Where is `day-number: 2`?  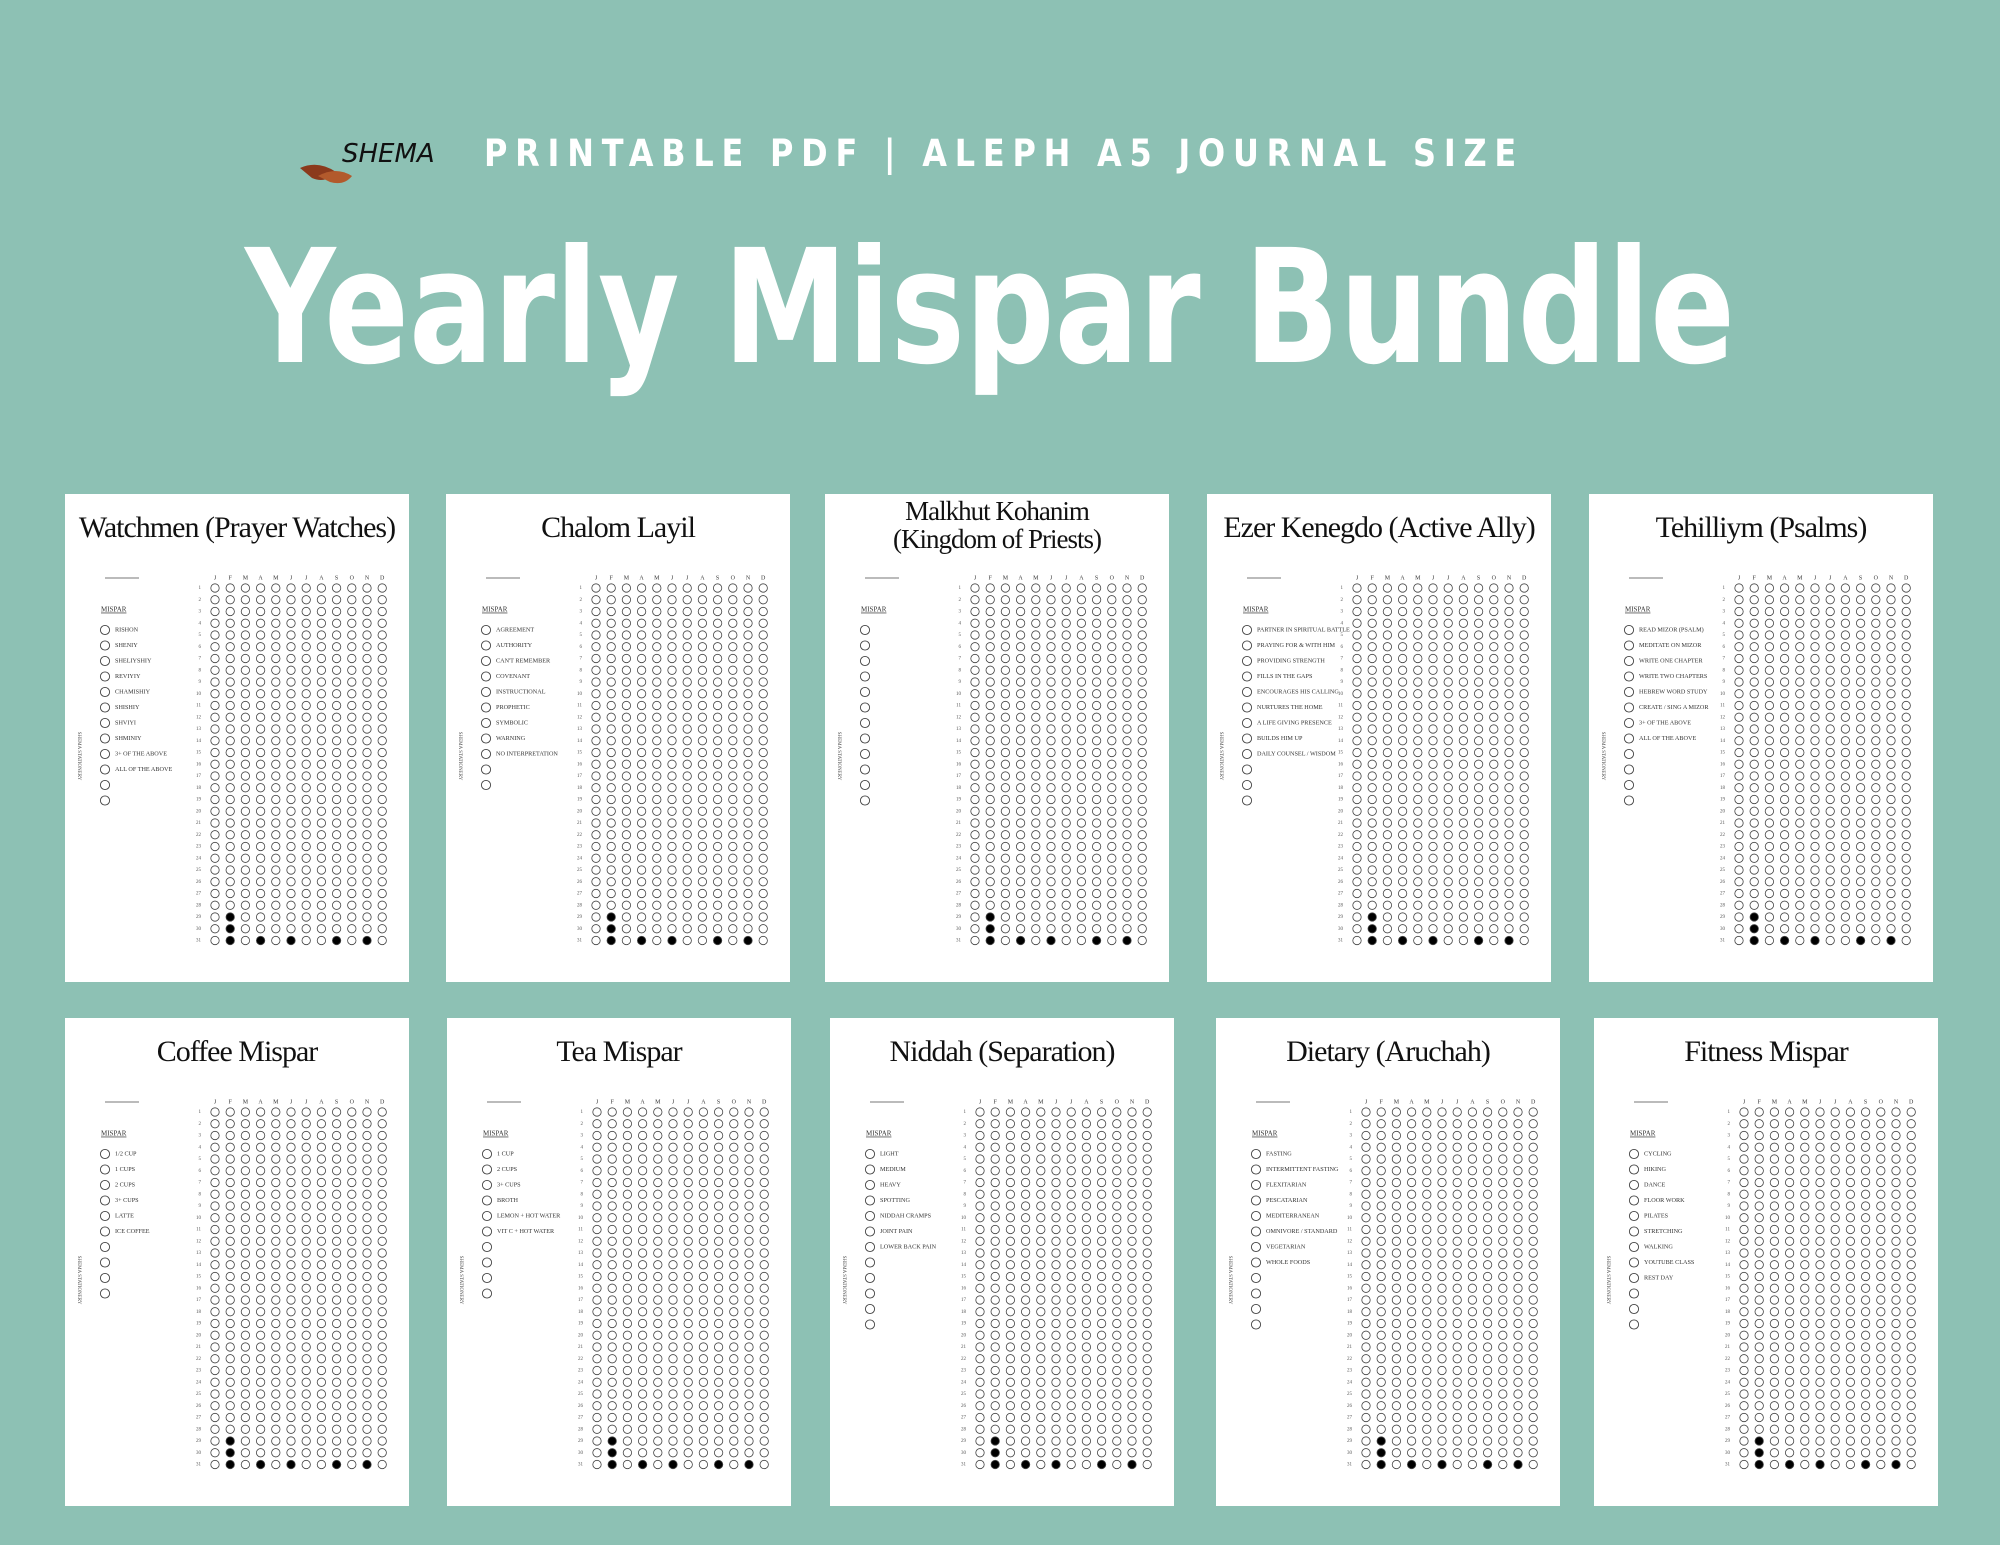
day-number: 2 is located at coordinates (581, 600).